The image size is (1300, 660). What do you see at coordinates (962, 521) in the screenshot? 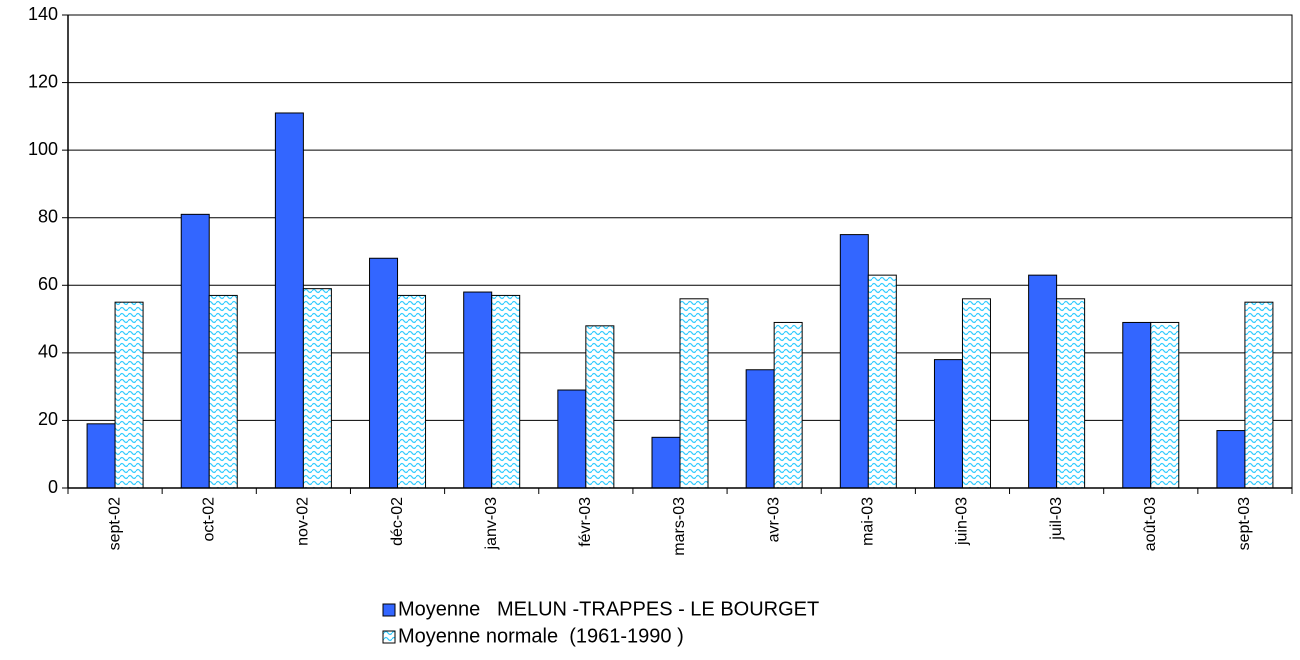
I see `x-tick-label: juin-03` at bounding box center [962, 521].